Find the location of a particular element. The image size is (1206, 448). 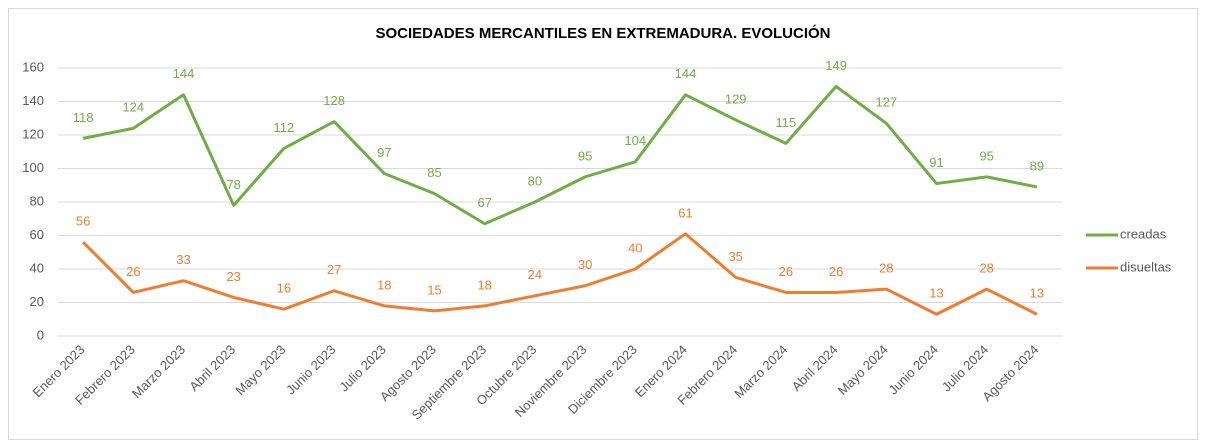

data-label: 129 is located at coordinates (736, 98).